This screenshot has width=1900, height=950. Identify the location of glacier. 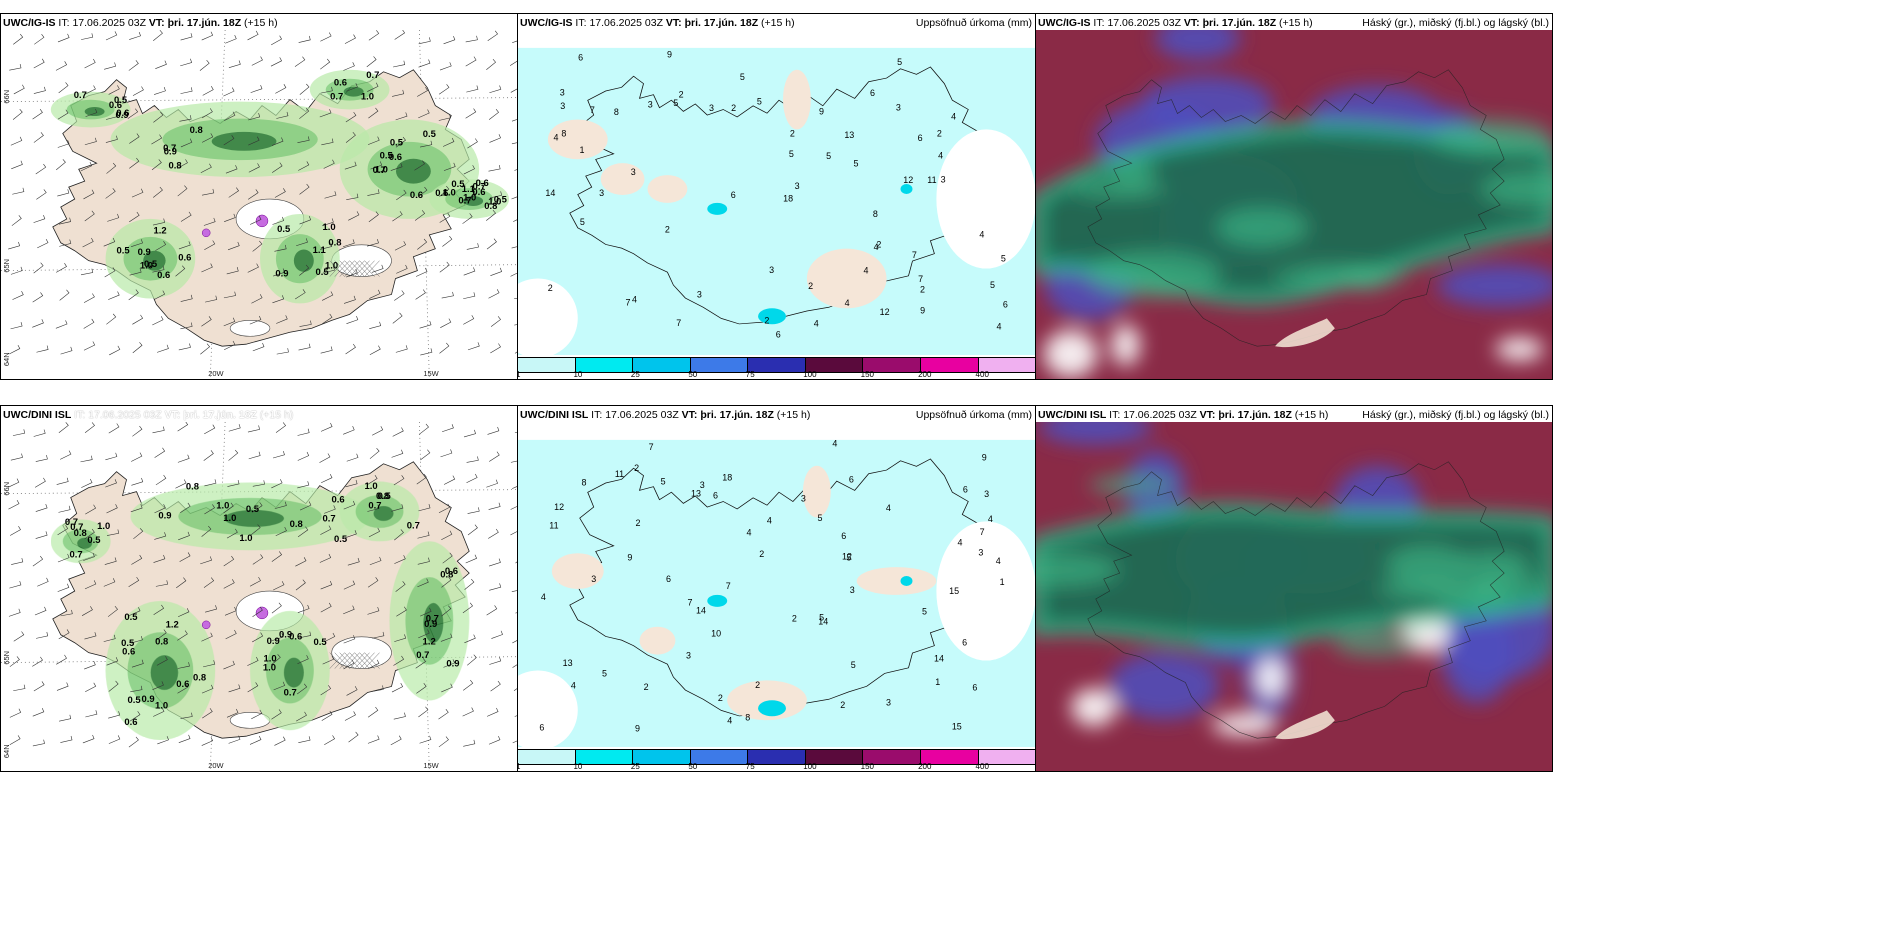
(361, 652).